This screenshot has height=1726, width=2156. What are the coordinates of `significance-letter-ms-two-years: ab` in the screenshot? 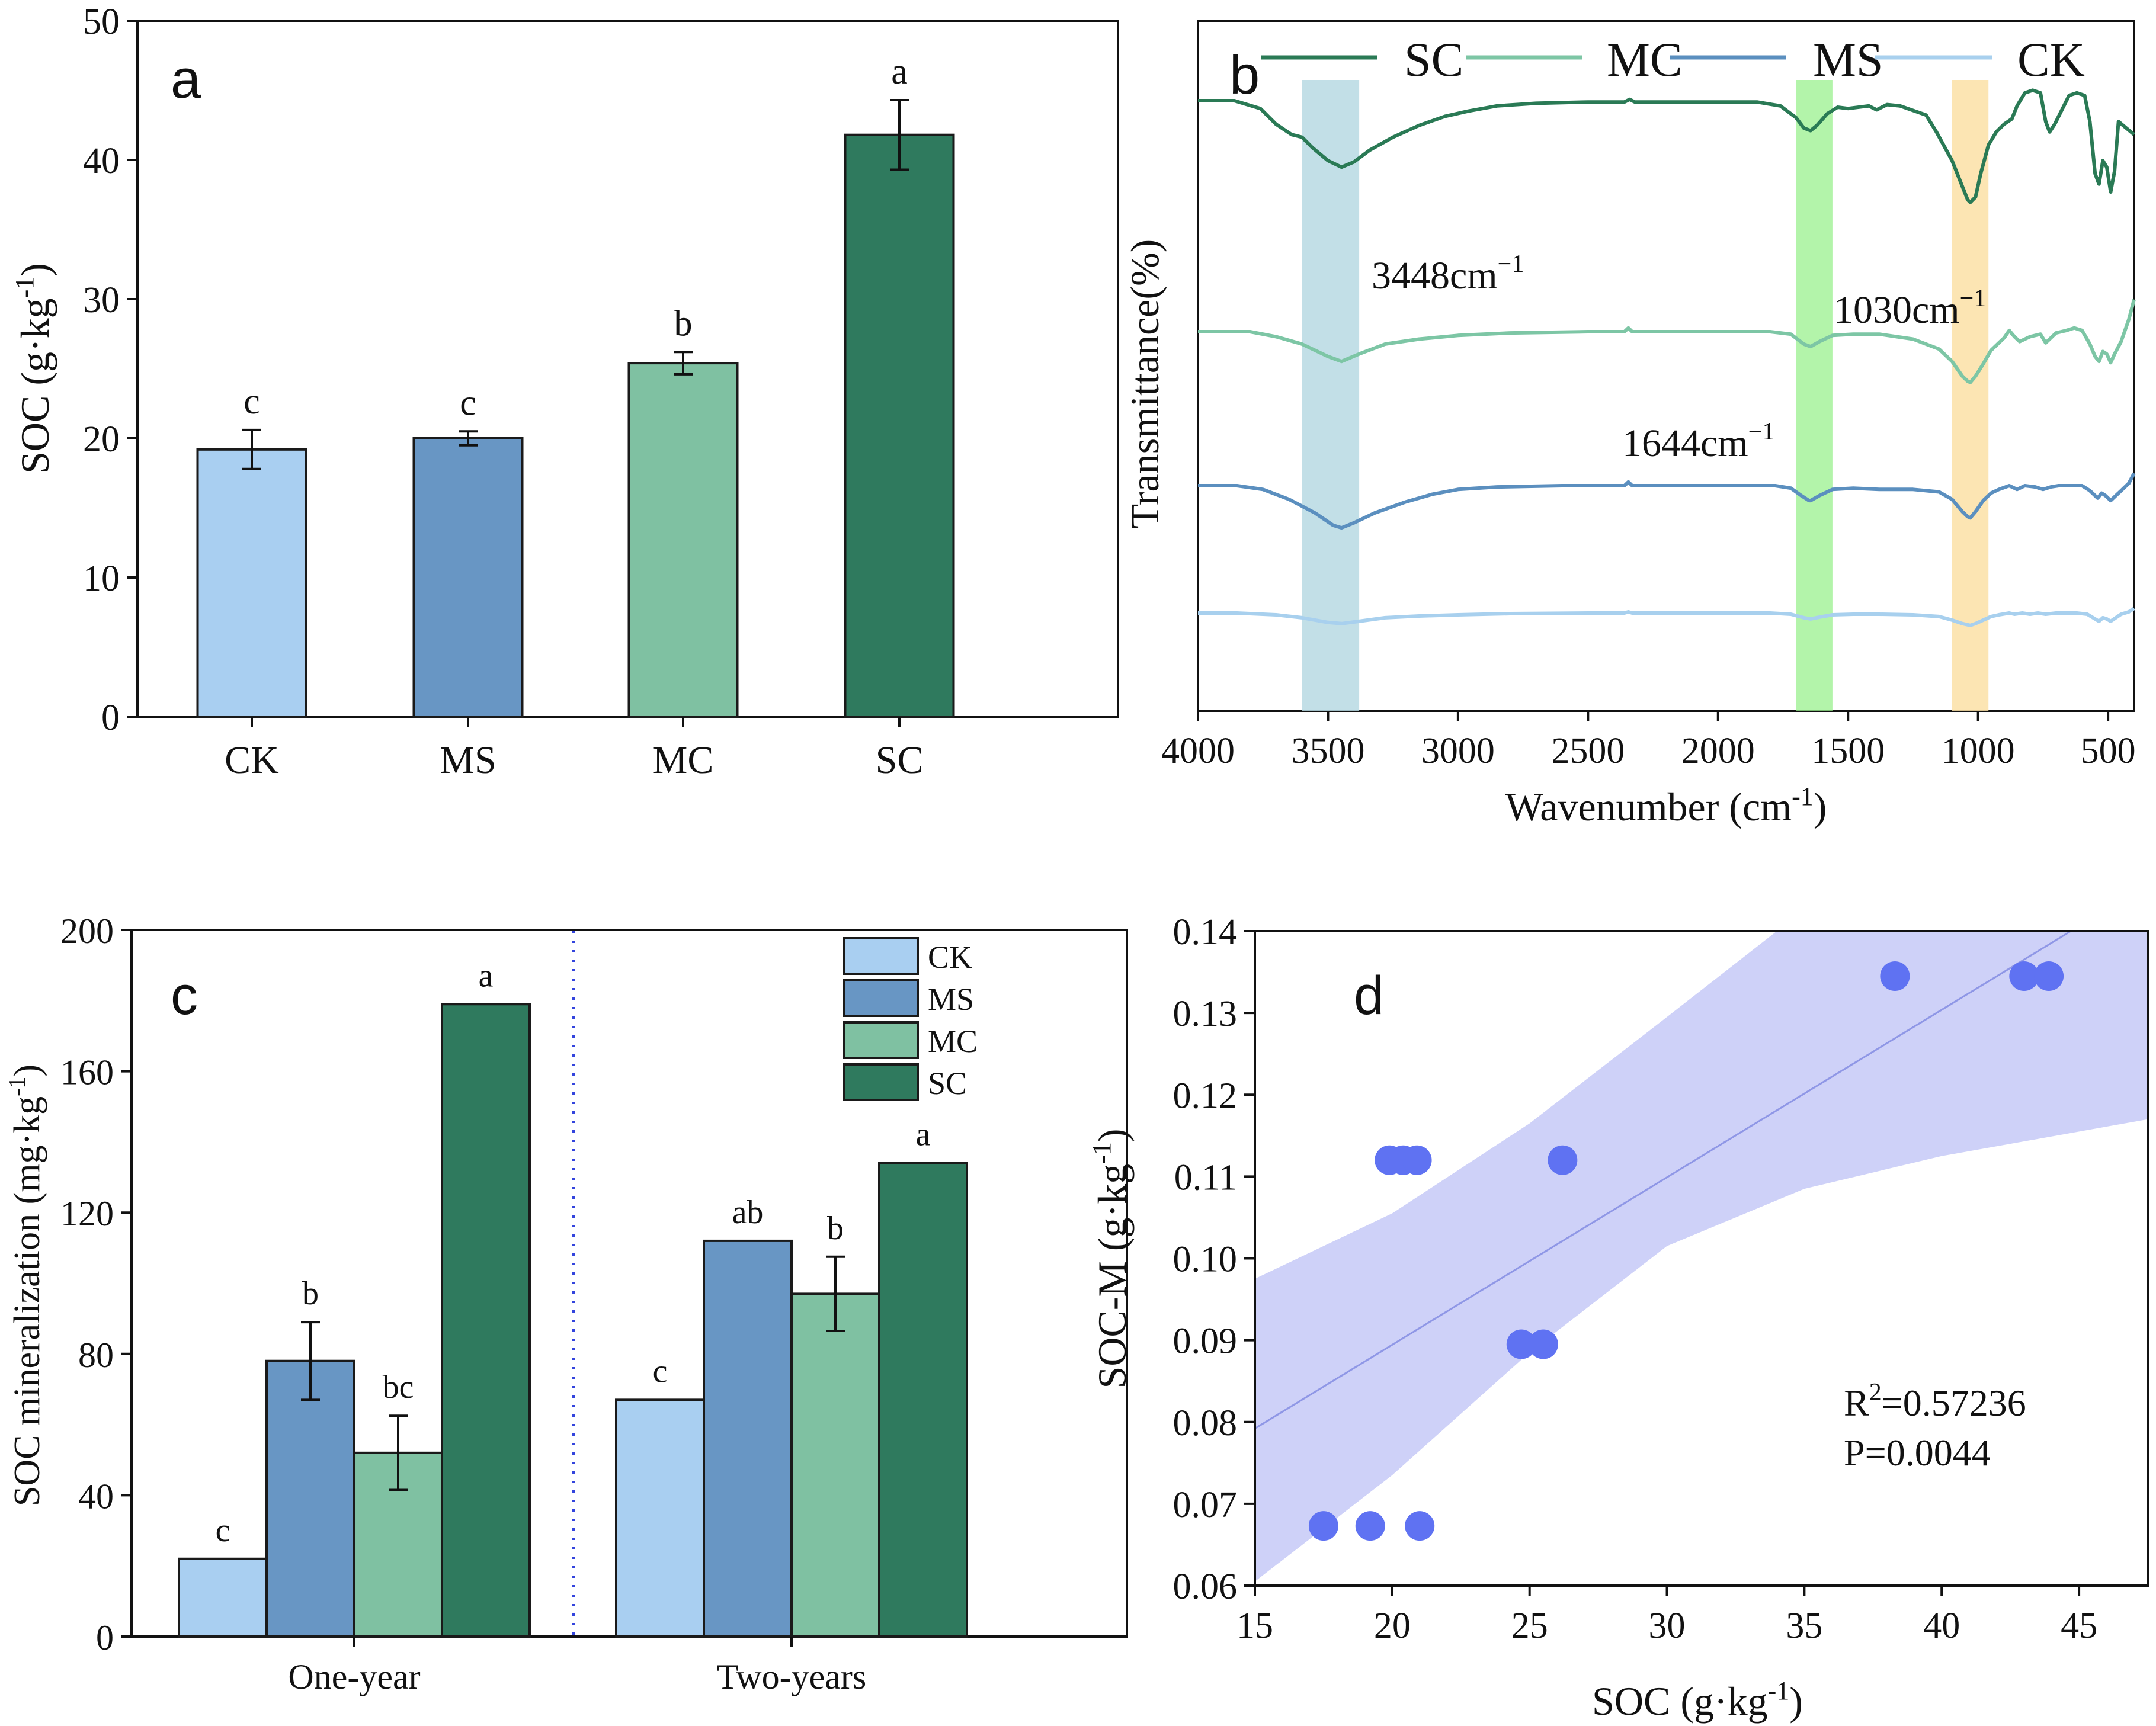 It's located at (748, 1213).